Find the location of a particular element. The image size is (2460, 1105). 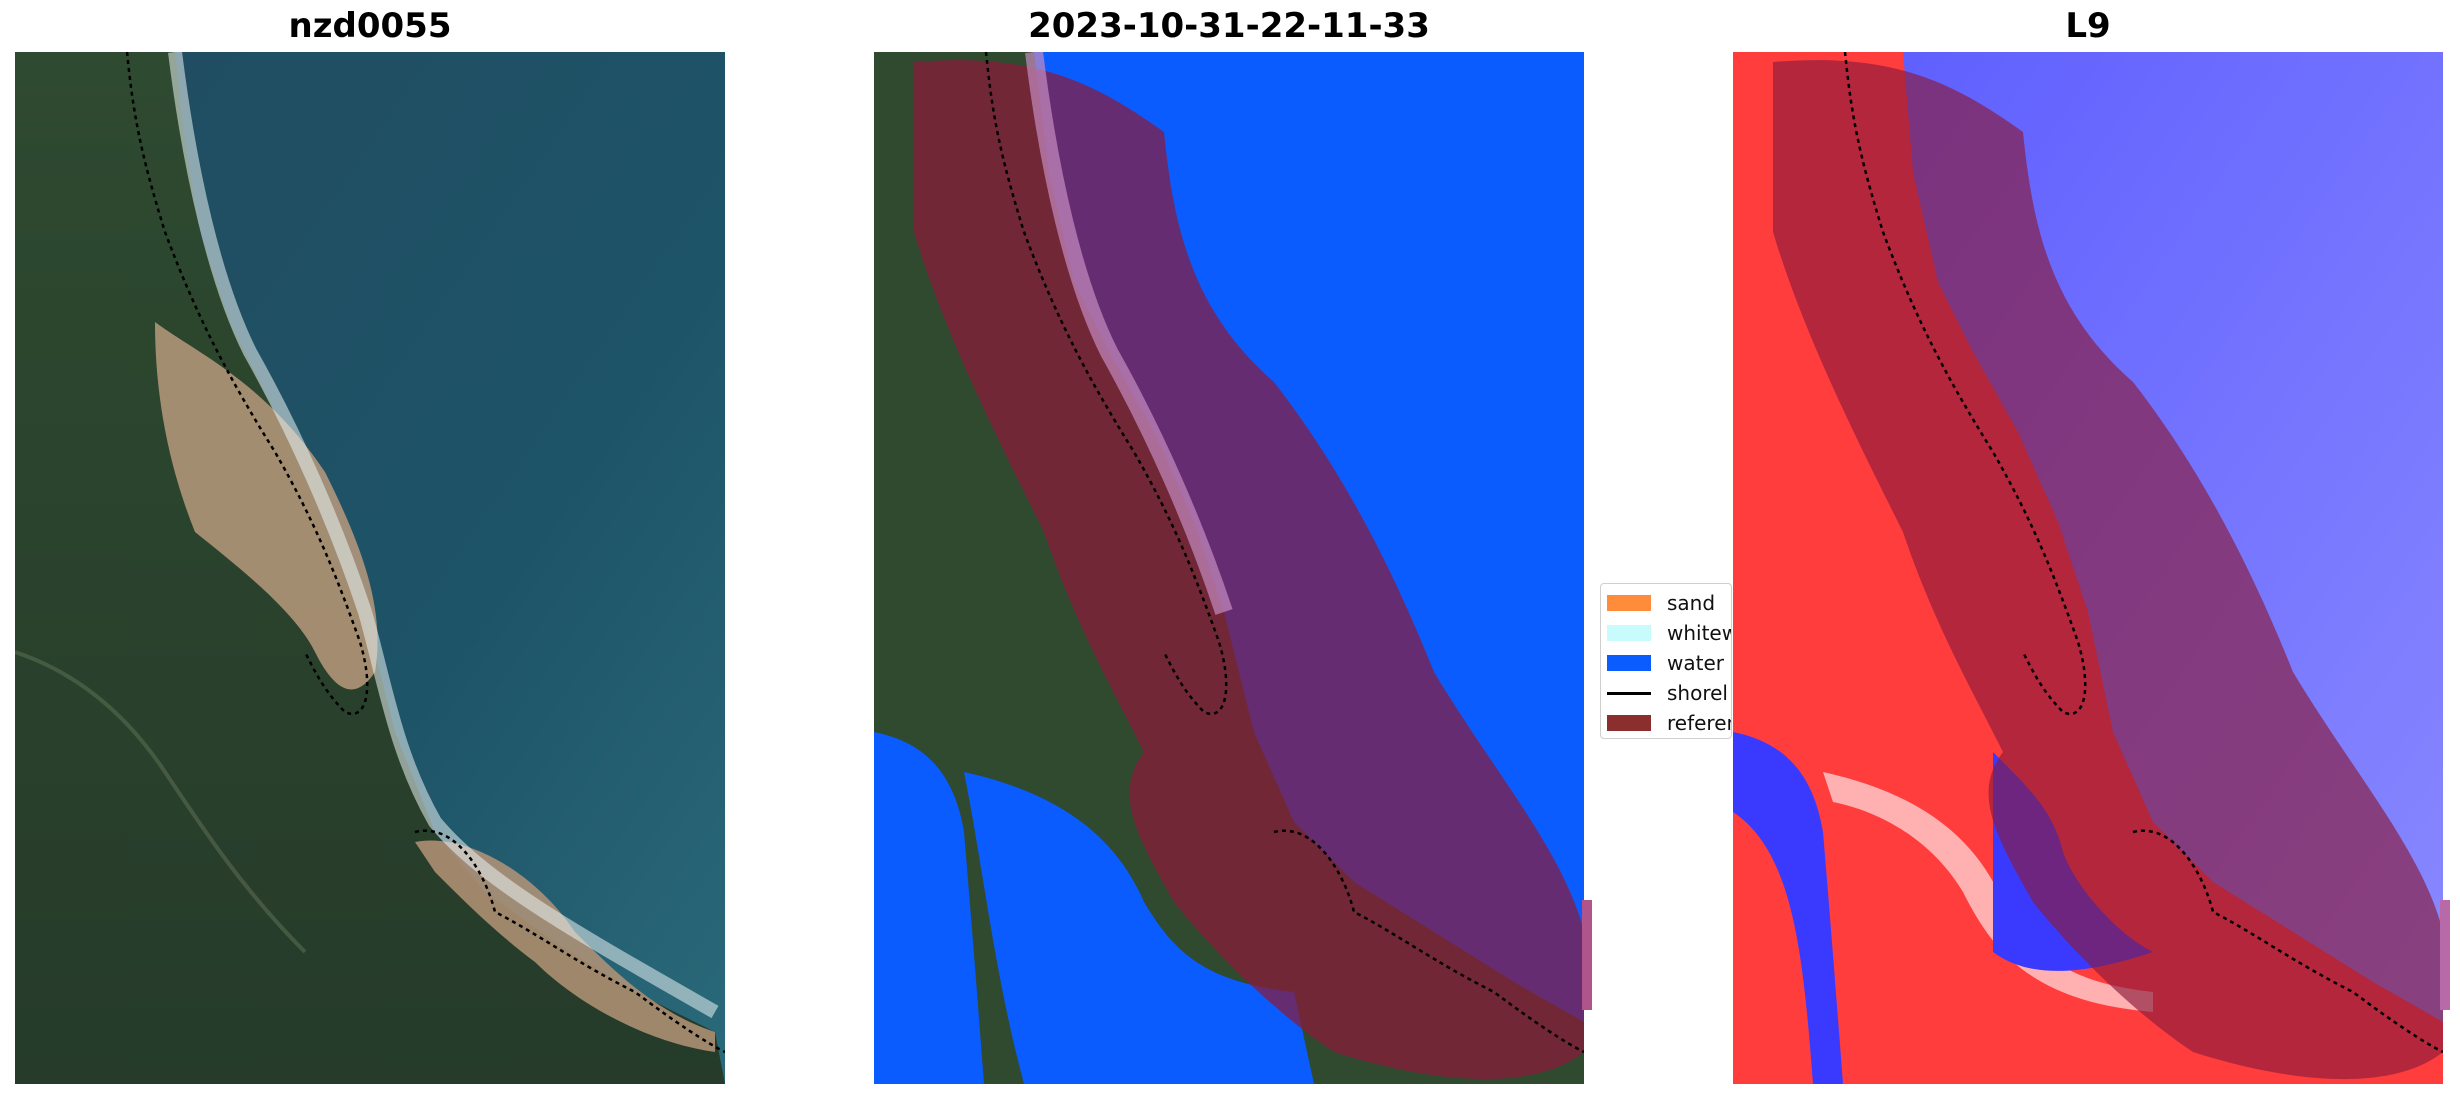

legend-label: sand is located at coordinates (1691, 603).